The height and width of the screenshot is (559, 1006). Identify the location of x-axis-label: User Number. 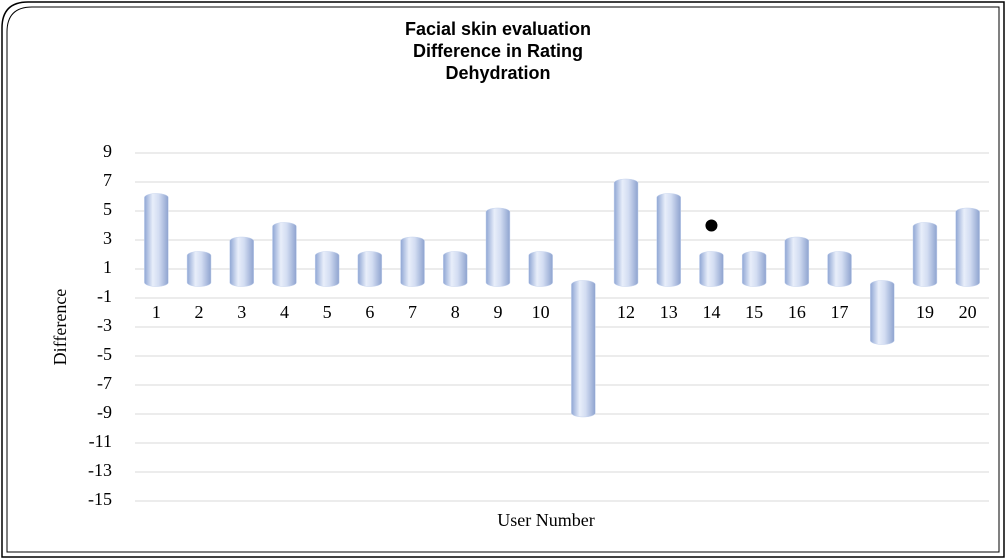
(545, 520).